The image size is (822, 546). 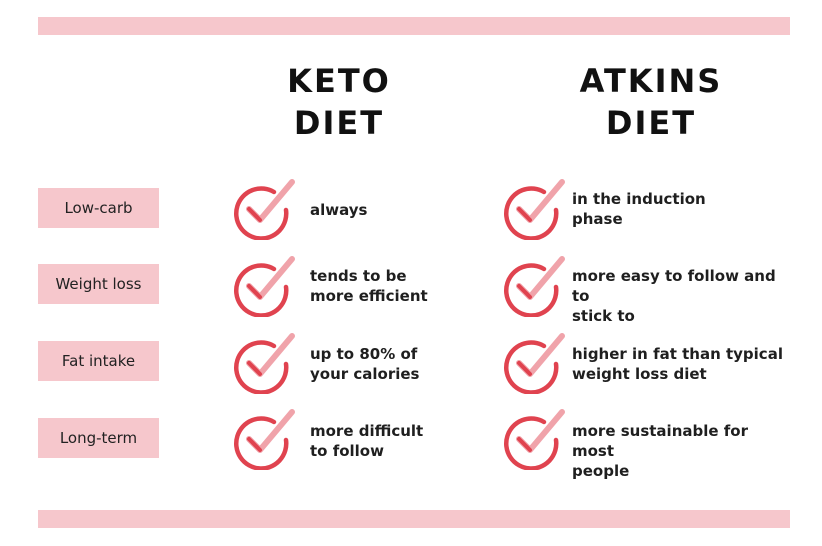 I want to click on keto-heading-line2: DIET, so click(x=339, y=123).